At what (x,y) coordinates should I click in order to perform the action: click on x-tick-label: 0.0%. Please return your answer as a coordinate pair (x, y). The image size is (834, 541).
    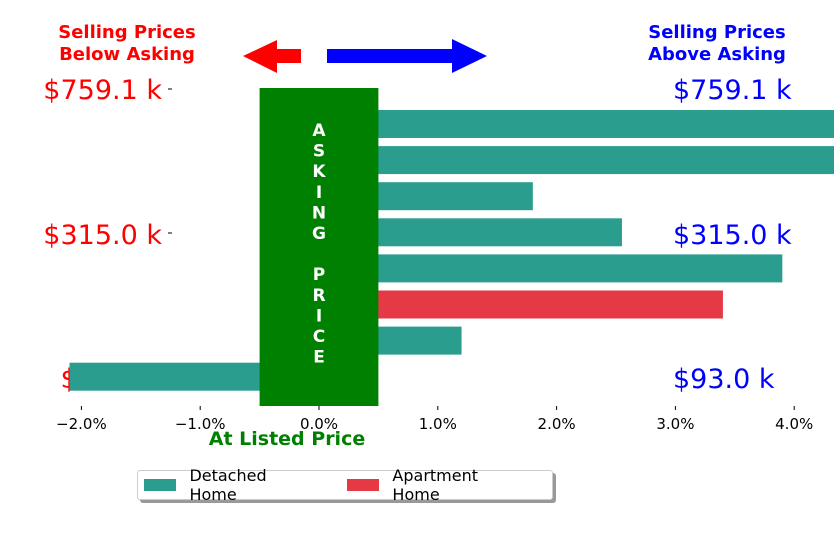
    Looking at the image, I should click on (319, 424).